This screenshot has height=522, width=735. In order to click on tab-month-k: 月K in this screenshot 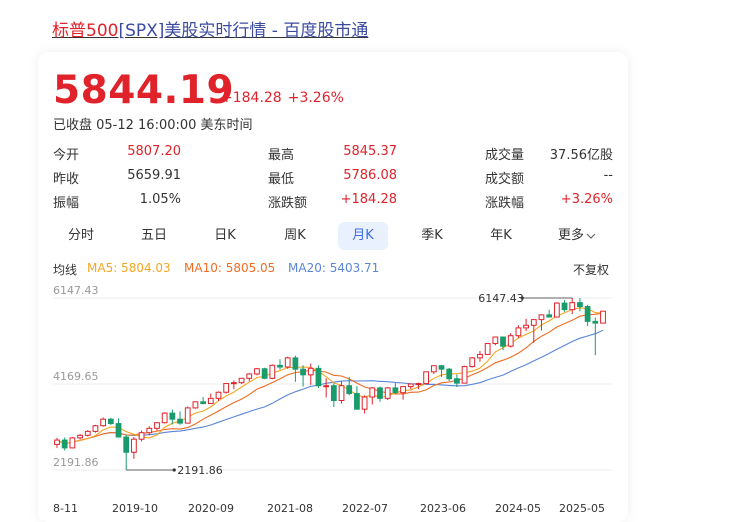, I will do `click(363, 236)`.